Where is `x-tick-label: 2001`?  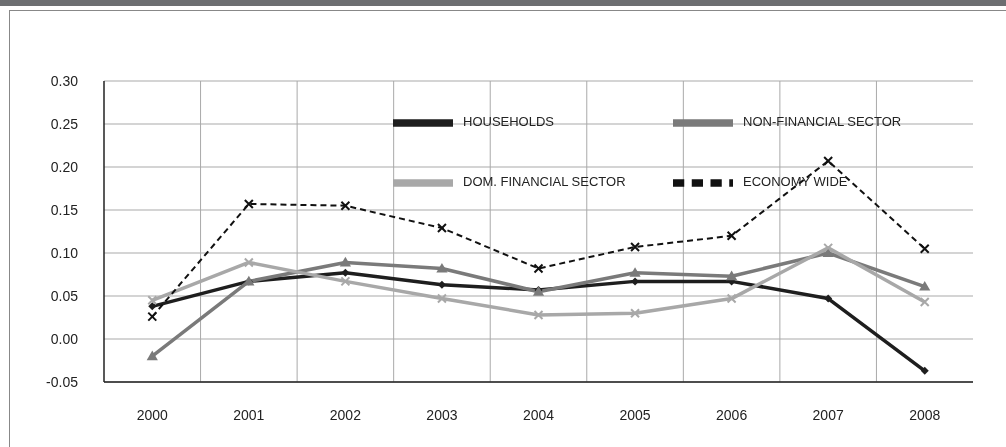
x-tick-label: 2001 is located at coordinates (249, 414).